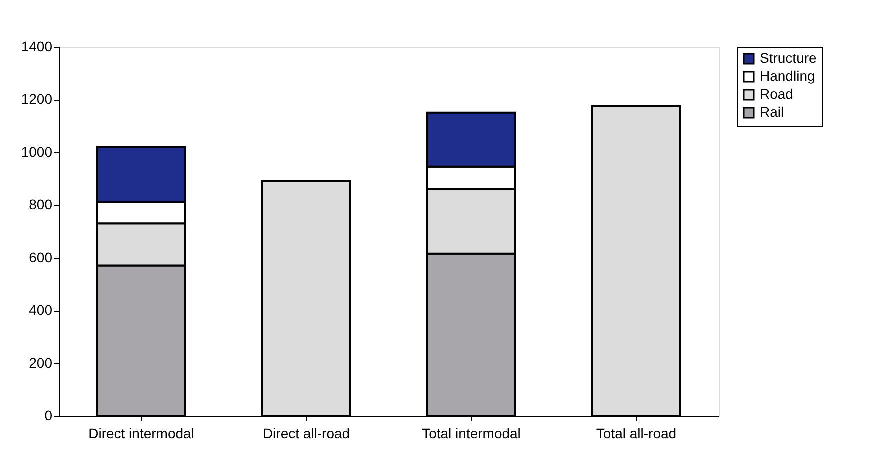 This screenshot has height=470, width=877. What do you see at coordinates (306, 434) in the screenshot?
I see `x-tick-label: Direct all-road` at bounding box center [306, 434].